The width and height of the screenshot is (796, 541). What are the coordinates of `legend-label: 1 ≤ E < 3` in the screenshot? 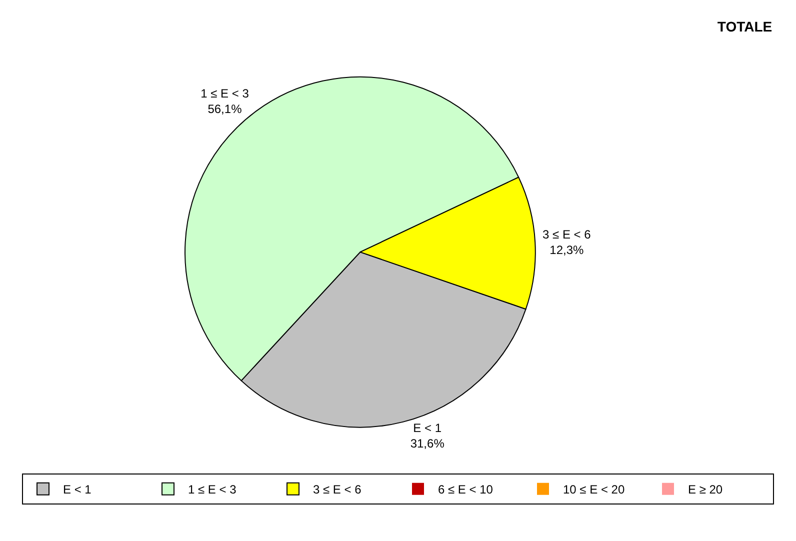 It's located at (212, 489).